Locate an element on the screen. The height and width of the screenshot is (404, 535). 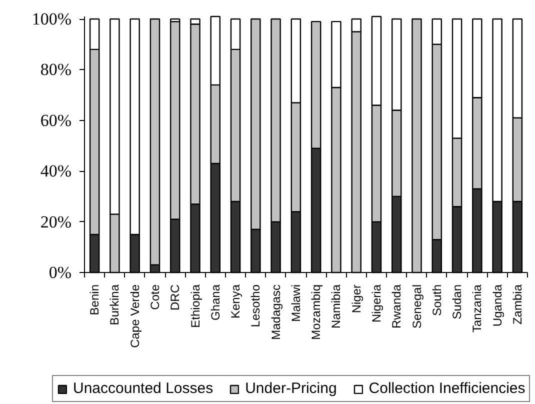
x-tick-label: Tanzania is located at coordinates (477, 308).